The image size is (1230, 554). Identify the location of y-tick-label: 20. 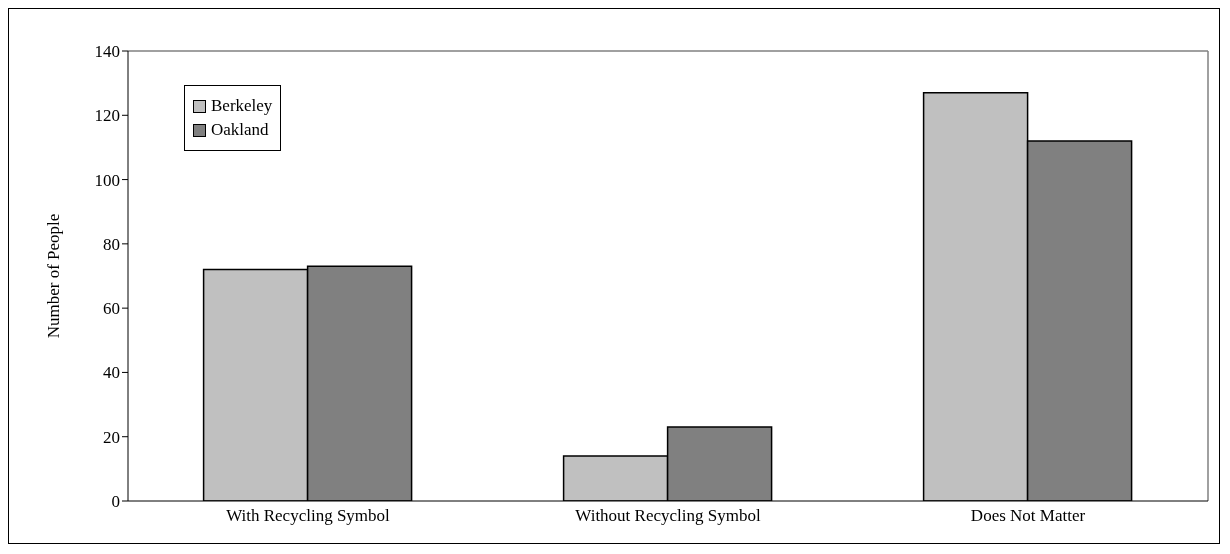
(111, 437).